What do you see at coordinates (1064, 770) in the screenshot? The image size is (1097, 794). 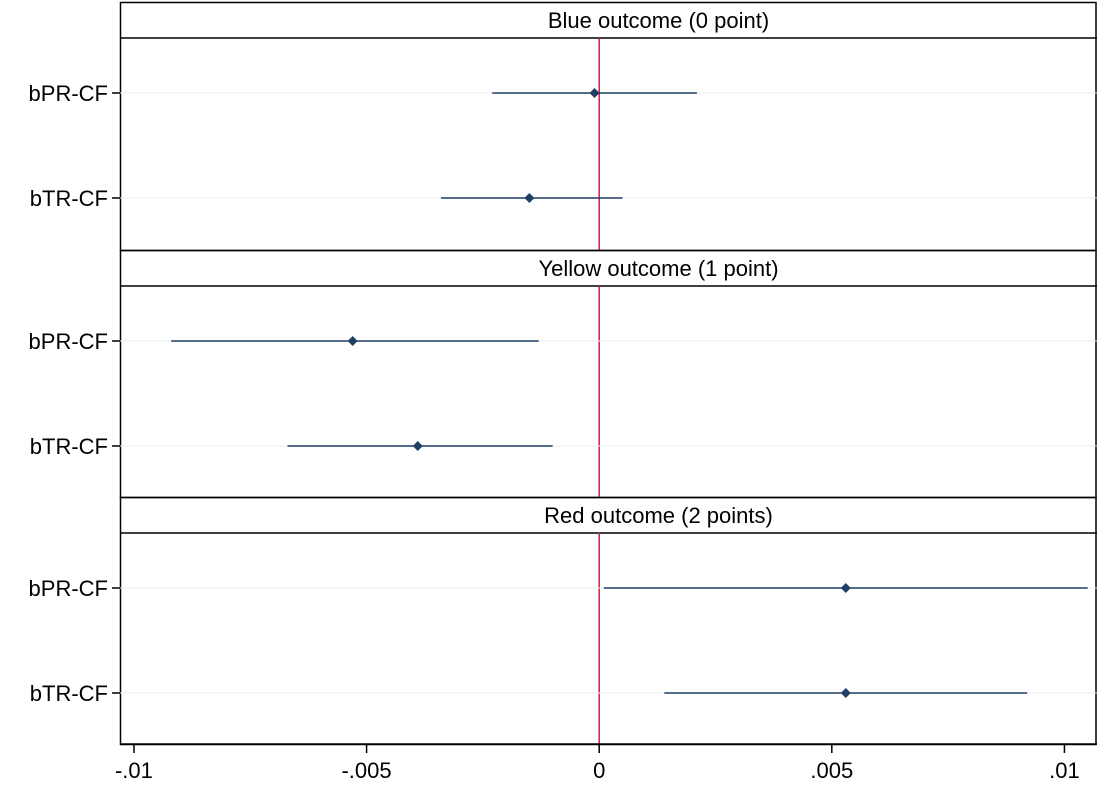 I see `x-tick-label: .01` at bounding box center [1064, 770].